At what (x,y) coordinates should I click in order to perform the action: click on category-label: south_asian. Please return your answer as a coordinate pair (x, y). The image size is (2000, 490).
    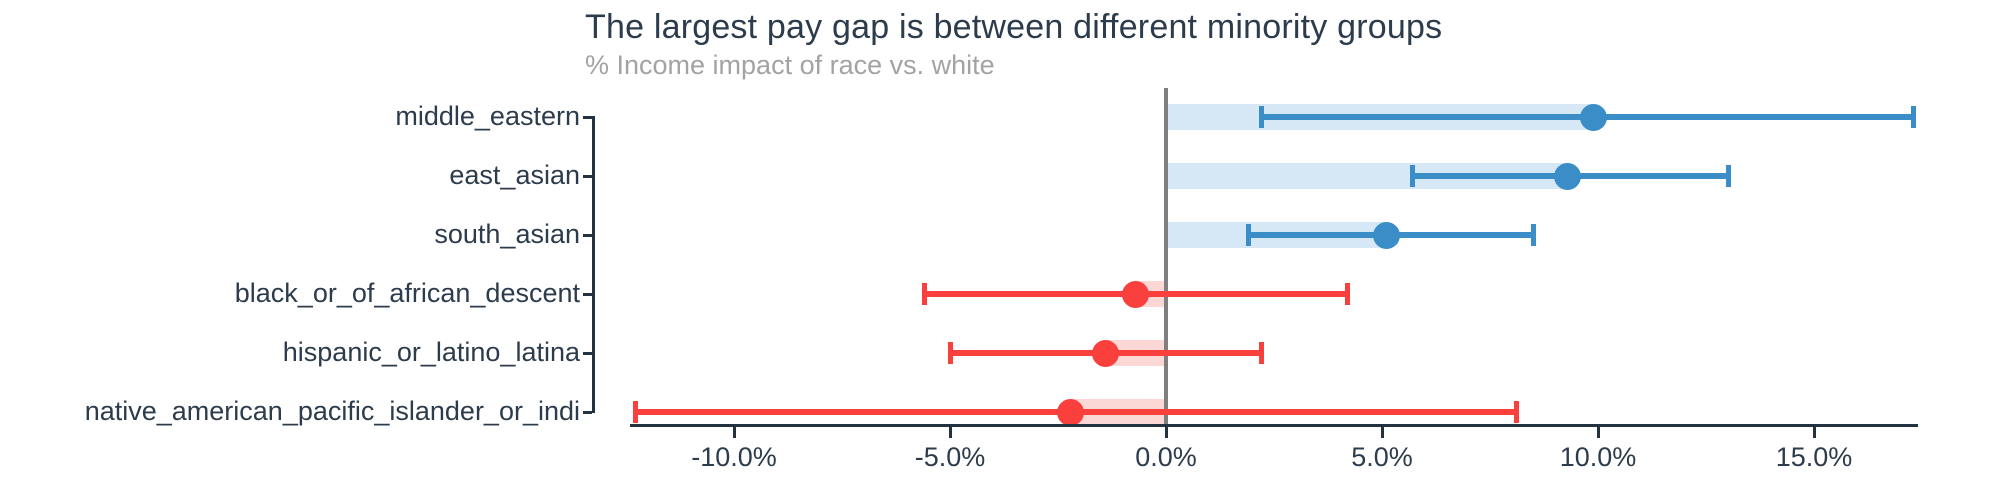
    Looking at the image, I should click on (507, 234).